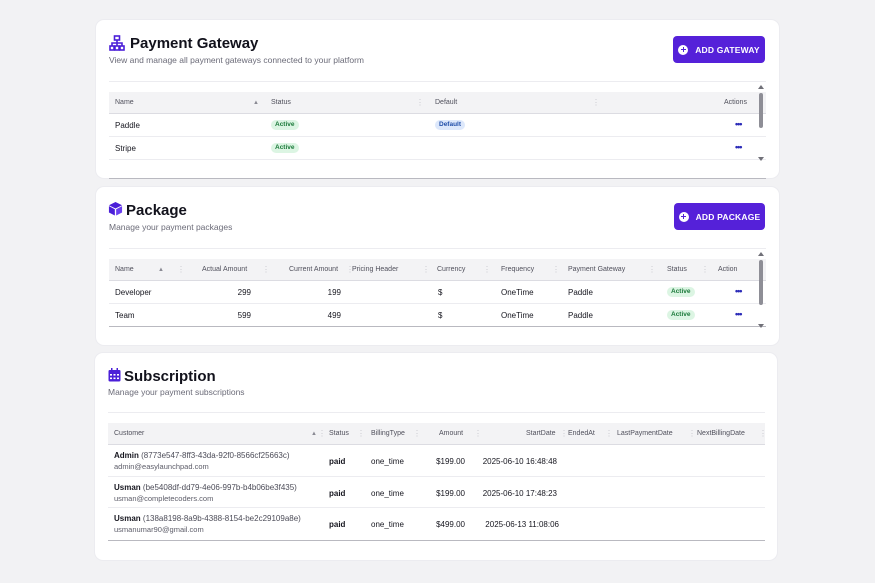  What do you see at coordinates (719, 49) in the screenshot?
I see `add-gateway-button: ADD GATEWAY` at bounding box center [719, 49].